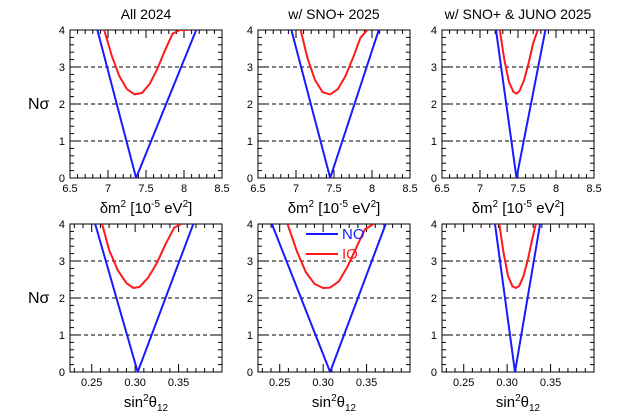  I want to click on panel-title: w/ SNO+ 2025, so click(333, 14).